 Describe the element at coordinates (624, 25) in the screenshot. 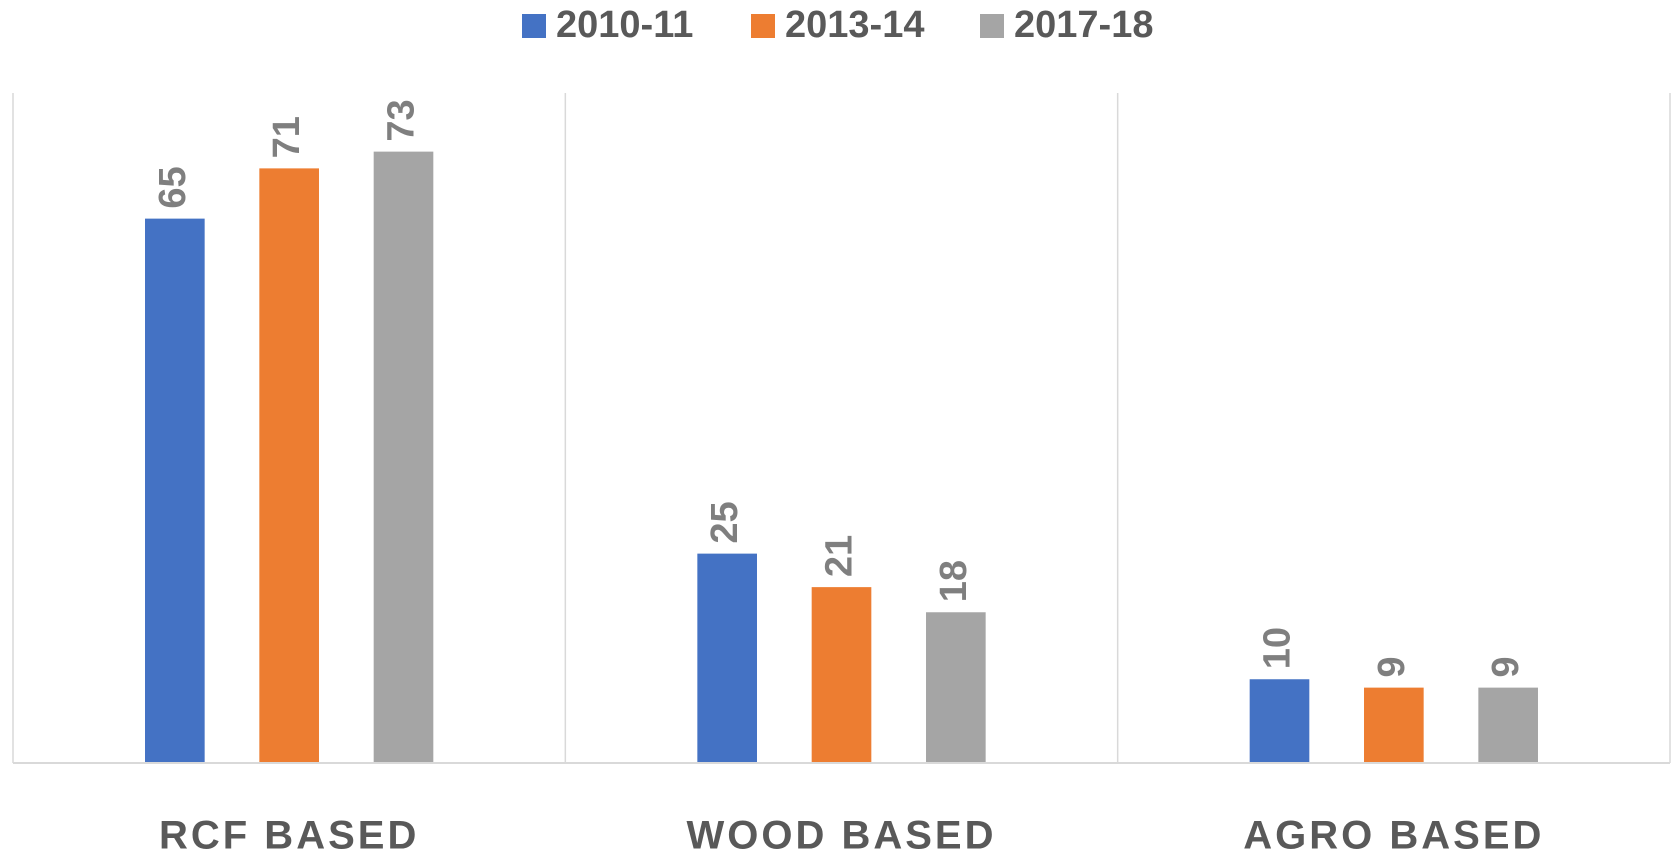

I see `legend-label: 2010-11` at that location.